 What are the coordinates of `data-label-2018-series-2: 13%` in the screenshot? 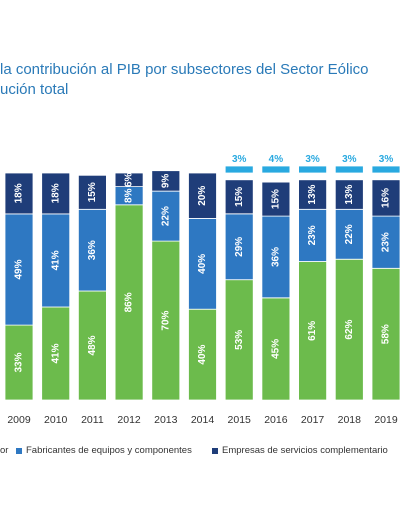 It's located at (349, 194).